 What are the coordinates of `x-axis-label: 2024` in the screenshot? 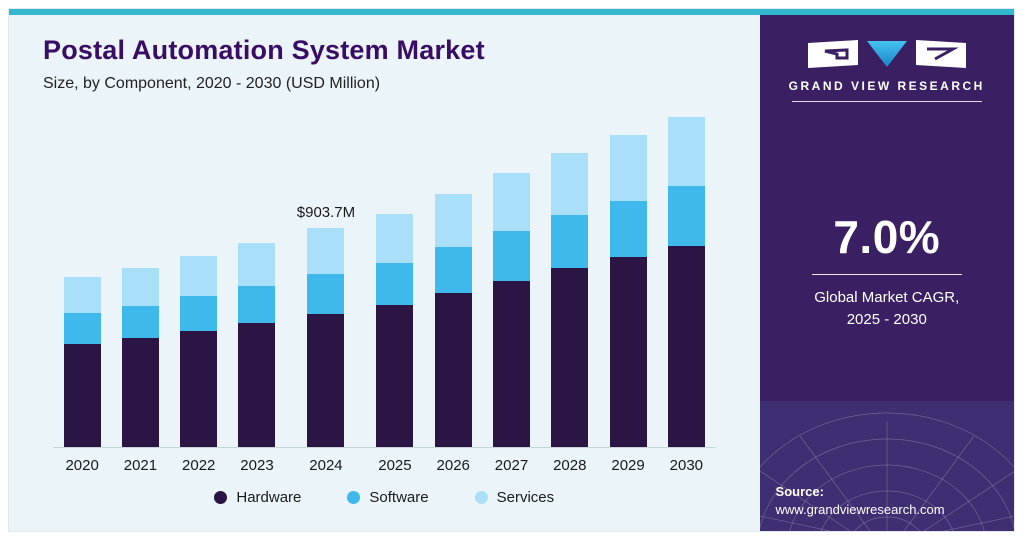 It's located at (326, 465).